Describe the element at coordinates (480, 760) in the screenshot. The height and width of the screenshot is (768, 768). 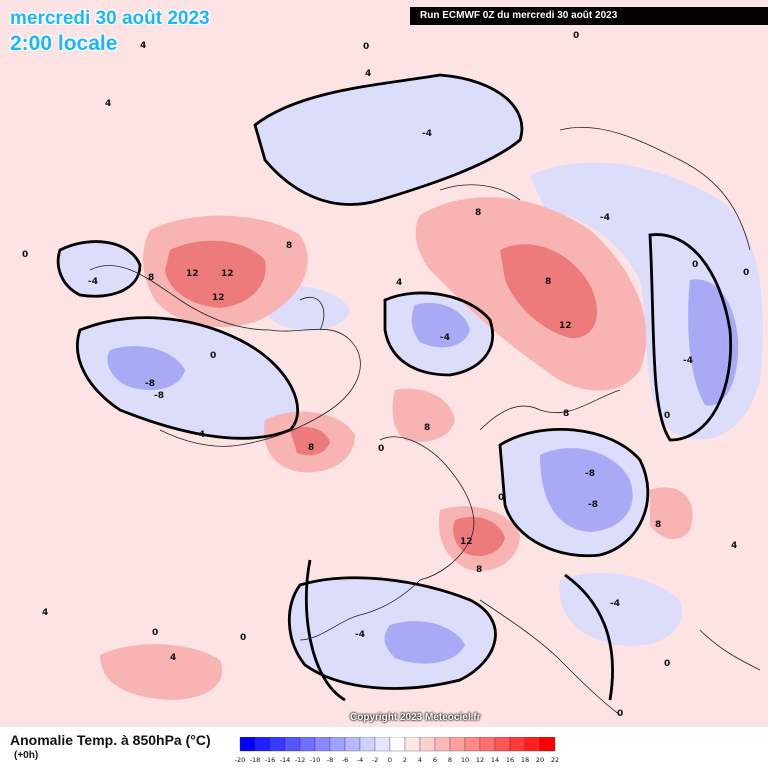
I see `legend-tick-label: 12` at that location.